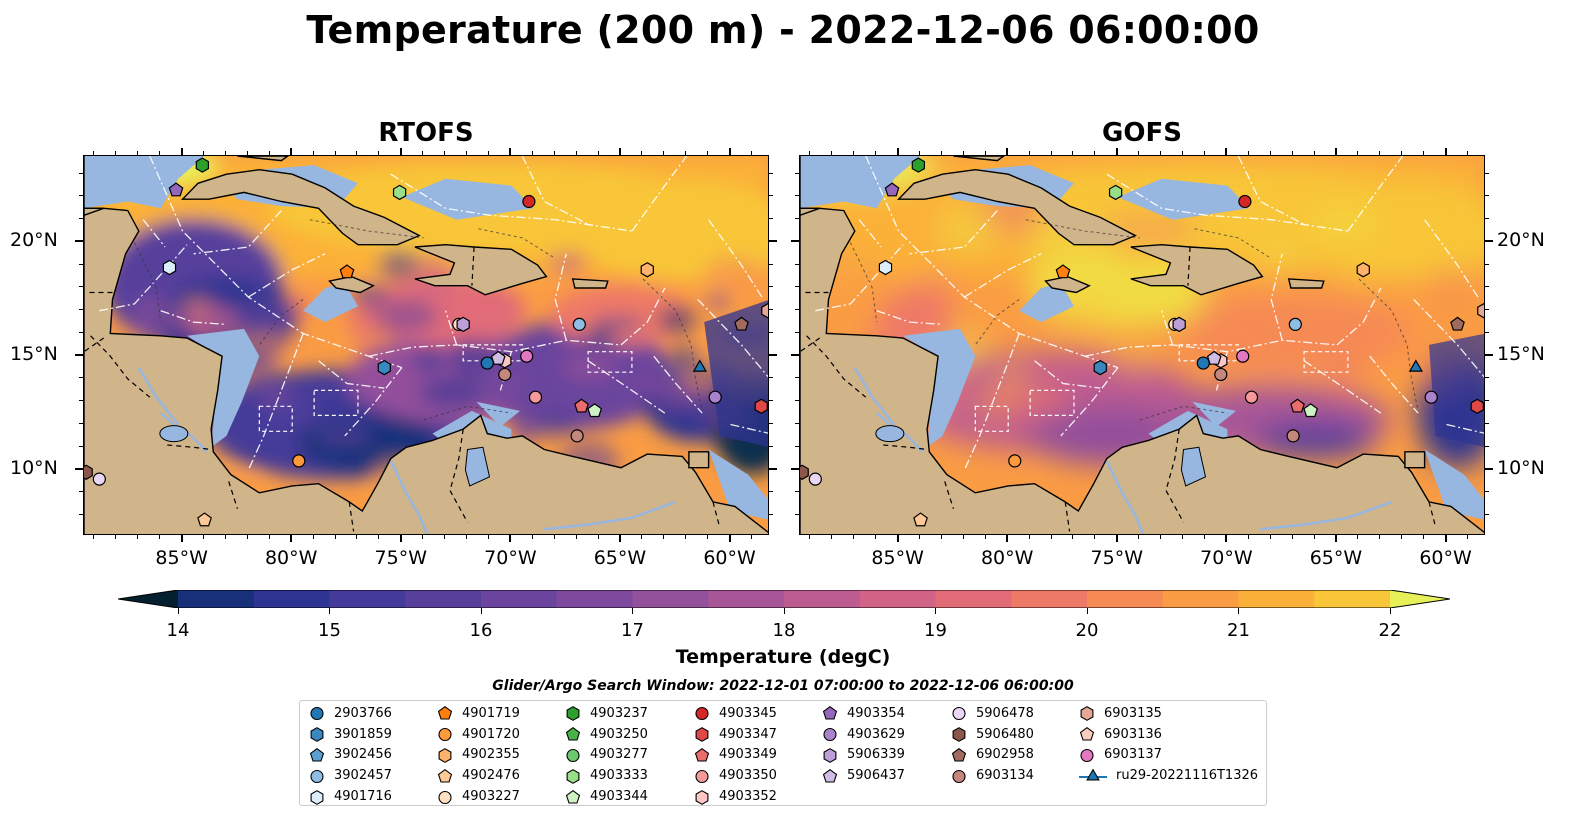 This screenshot has width=1577, height=826. I want to click on legend-label: 4901720, so click(491, 734).